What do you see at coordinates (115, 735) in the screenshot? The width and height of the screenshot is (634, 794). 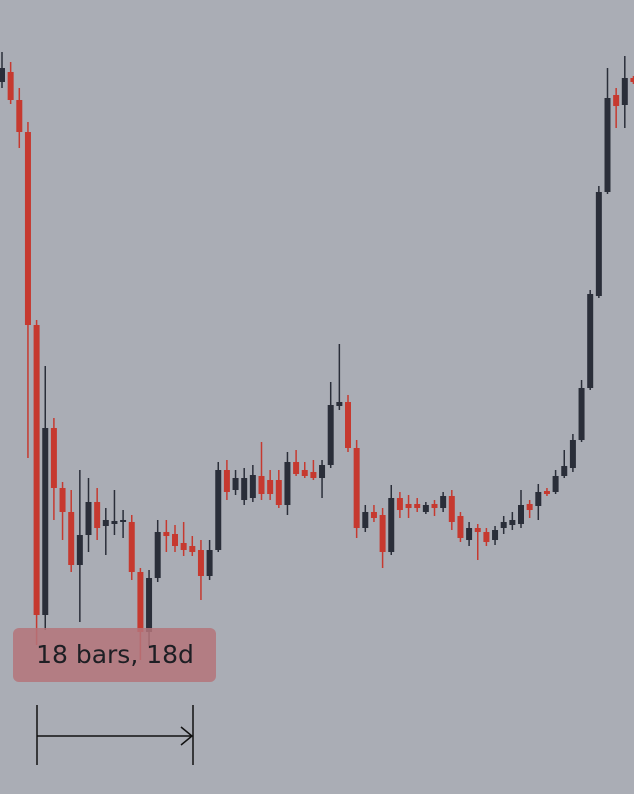 I see `measure-ruler` at bounding box center [115, 735].